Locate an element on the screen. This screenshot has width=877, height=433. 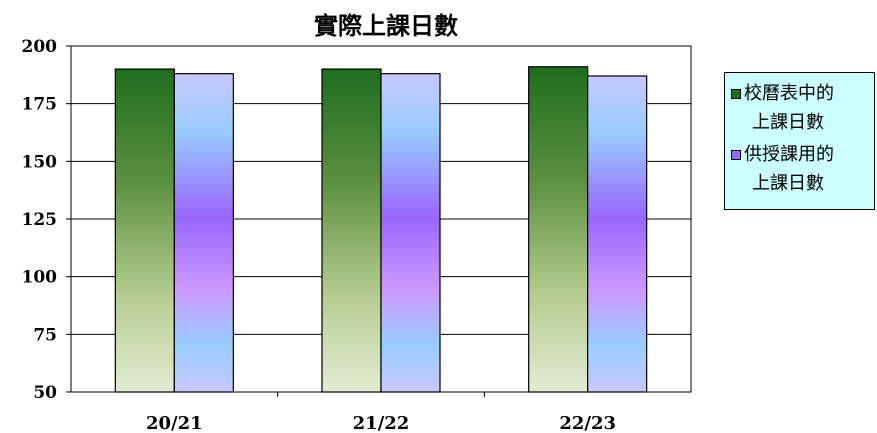
legend-item-series-2: 供授課用的 上課日數 is located at coordinates (800, 169).